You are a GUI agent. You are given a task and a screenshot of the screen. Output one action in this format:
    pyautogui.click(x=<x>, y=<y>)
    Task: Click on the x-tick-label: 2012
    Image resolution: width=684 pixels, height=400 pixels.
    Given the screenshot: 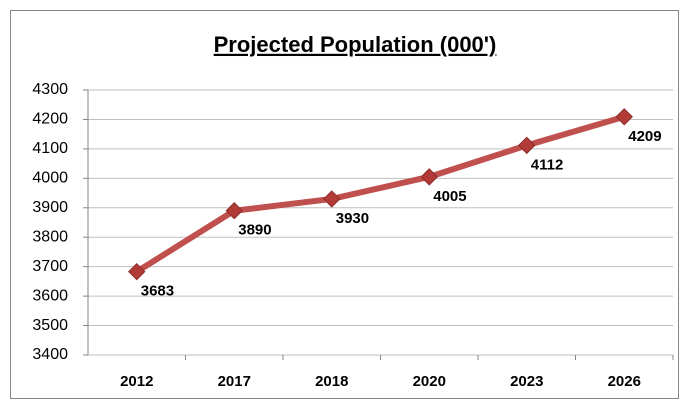 What is the action you would take?
    pyautogui.click(x=136, y=381)
    